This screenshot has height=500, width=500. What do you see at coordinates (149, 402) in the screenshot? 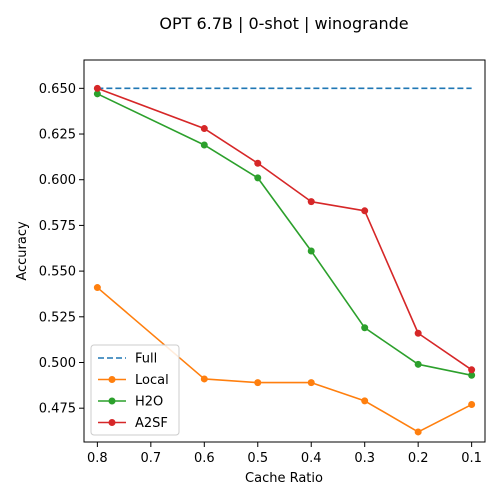
I see `legend-label-h2o: H2O` at bounding box center [149, 402].